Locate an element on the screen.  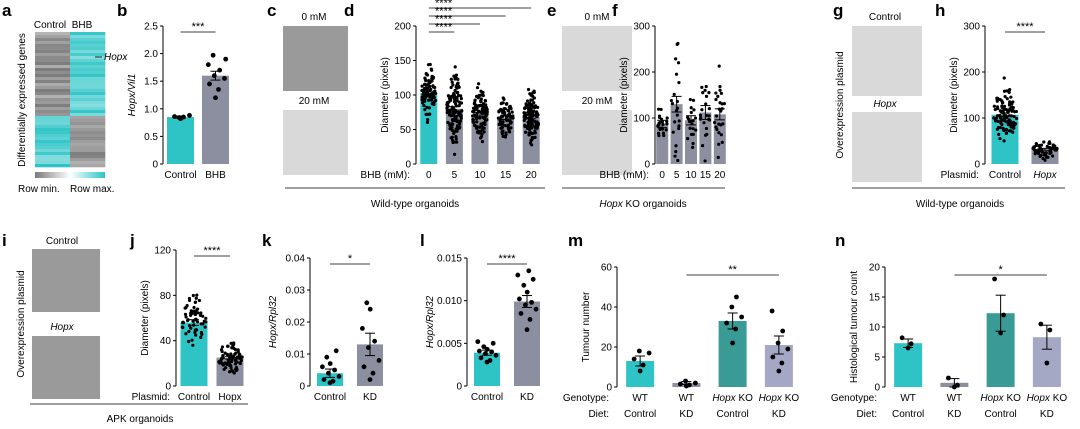
group-caption-2: Hopx KO organoids is located at coordinates (642, 204).